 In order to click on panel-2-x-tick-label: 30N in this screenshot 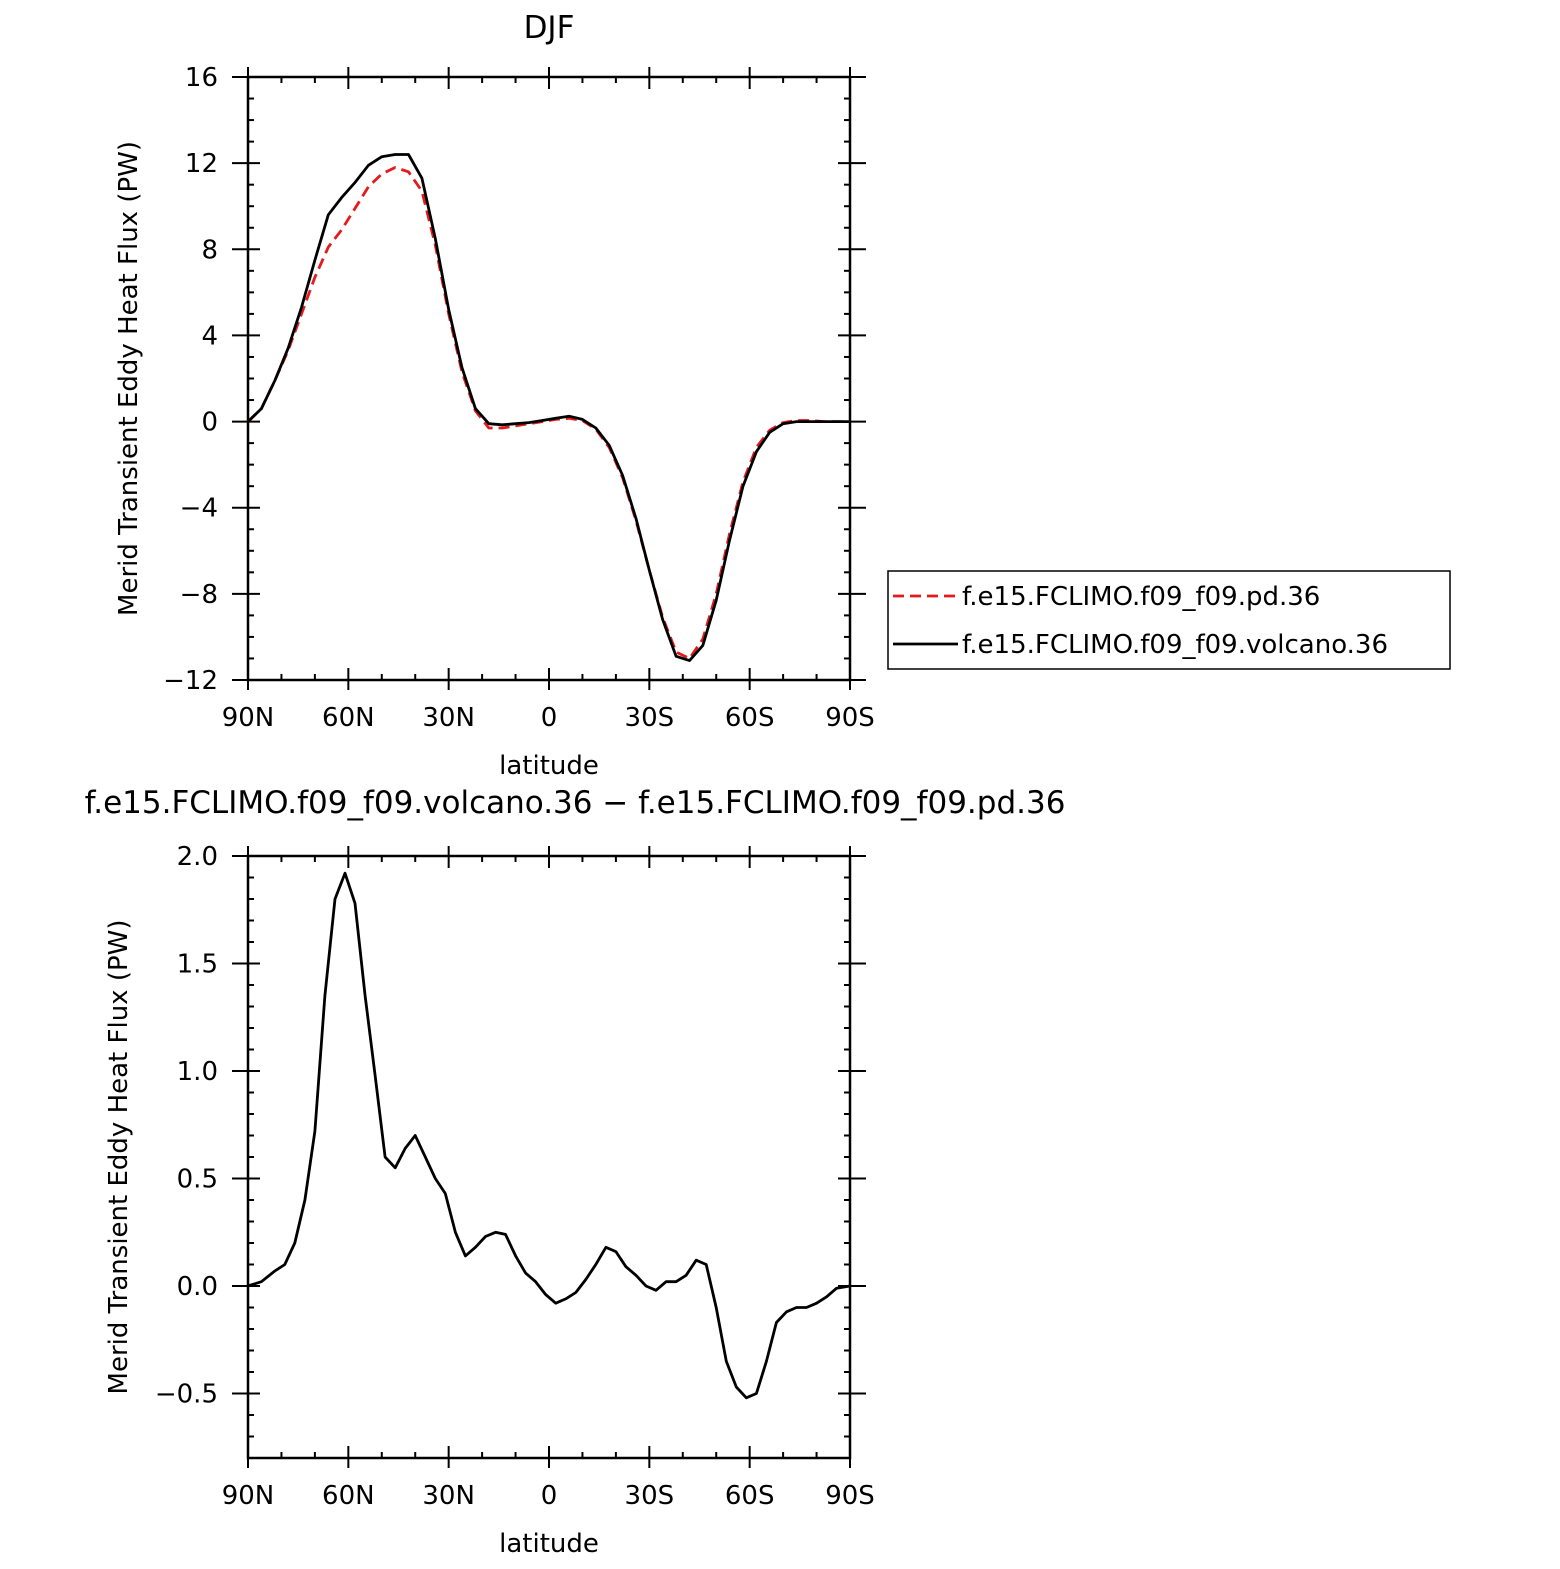, I will do `click(448, 1496)`.